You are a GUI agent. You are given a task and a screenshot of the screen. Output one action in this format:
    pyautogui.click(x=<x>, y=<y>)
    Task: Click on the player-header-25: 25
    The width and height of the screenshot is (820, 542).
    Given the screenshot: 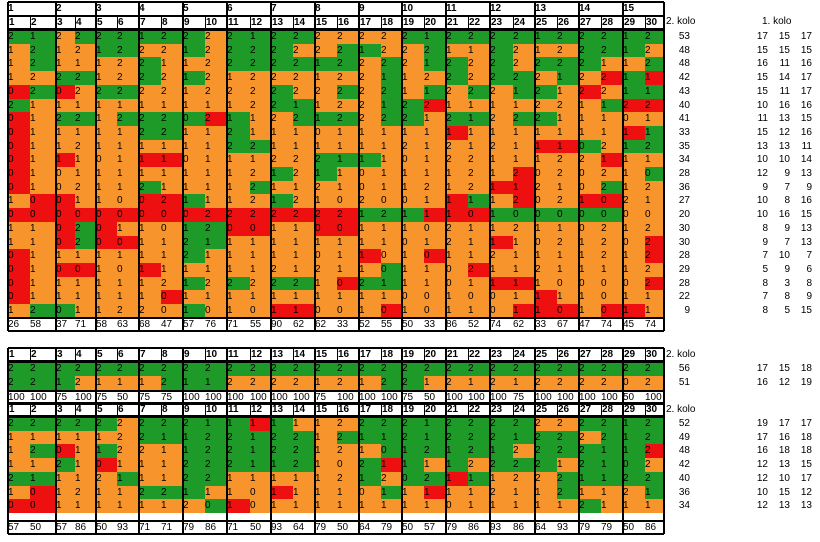 What is the action you would take?
    pyautogui.click(x=546, y=354)
    